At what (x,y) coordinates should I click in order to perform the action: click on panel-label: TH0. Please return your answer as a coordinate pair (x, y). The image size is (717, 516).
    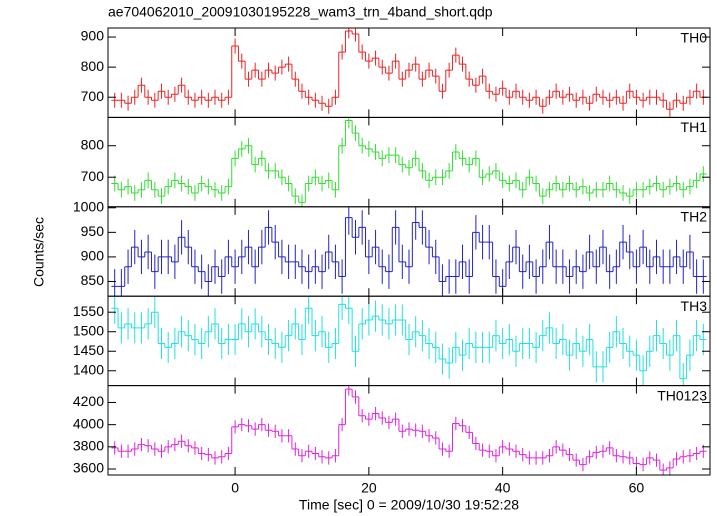
    Looking at the image, I should click on (694, 38).